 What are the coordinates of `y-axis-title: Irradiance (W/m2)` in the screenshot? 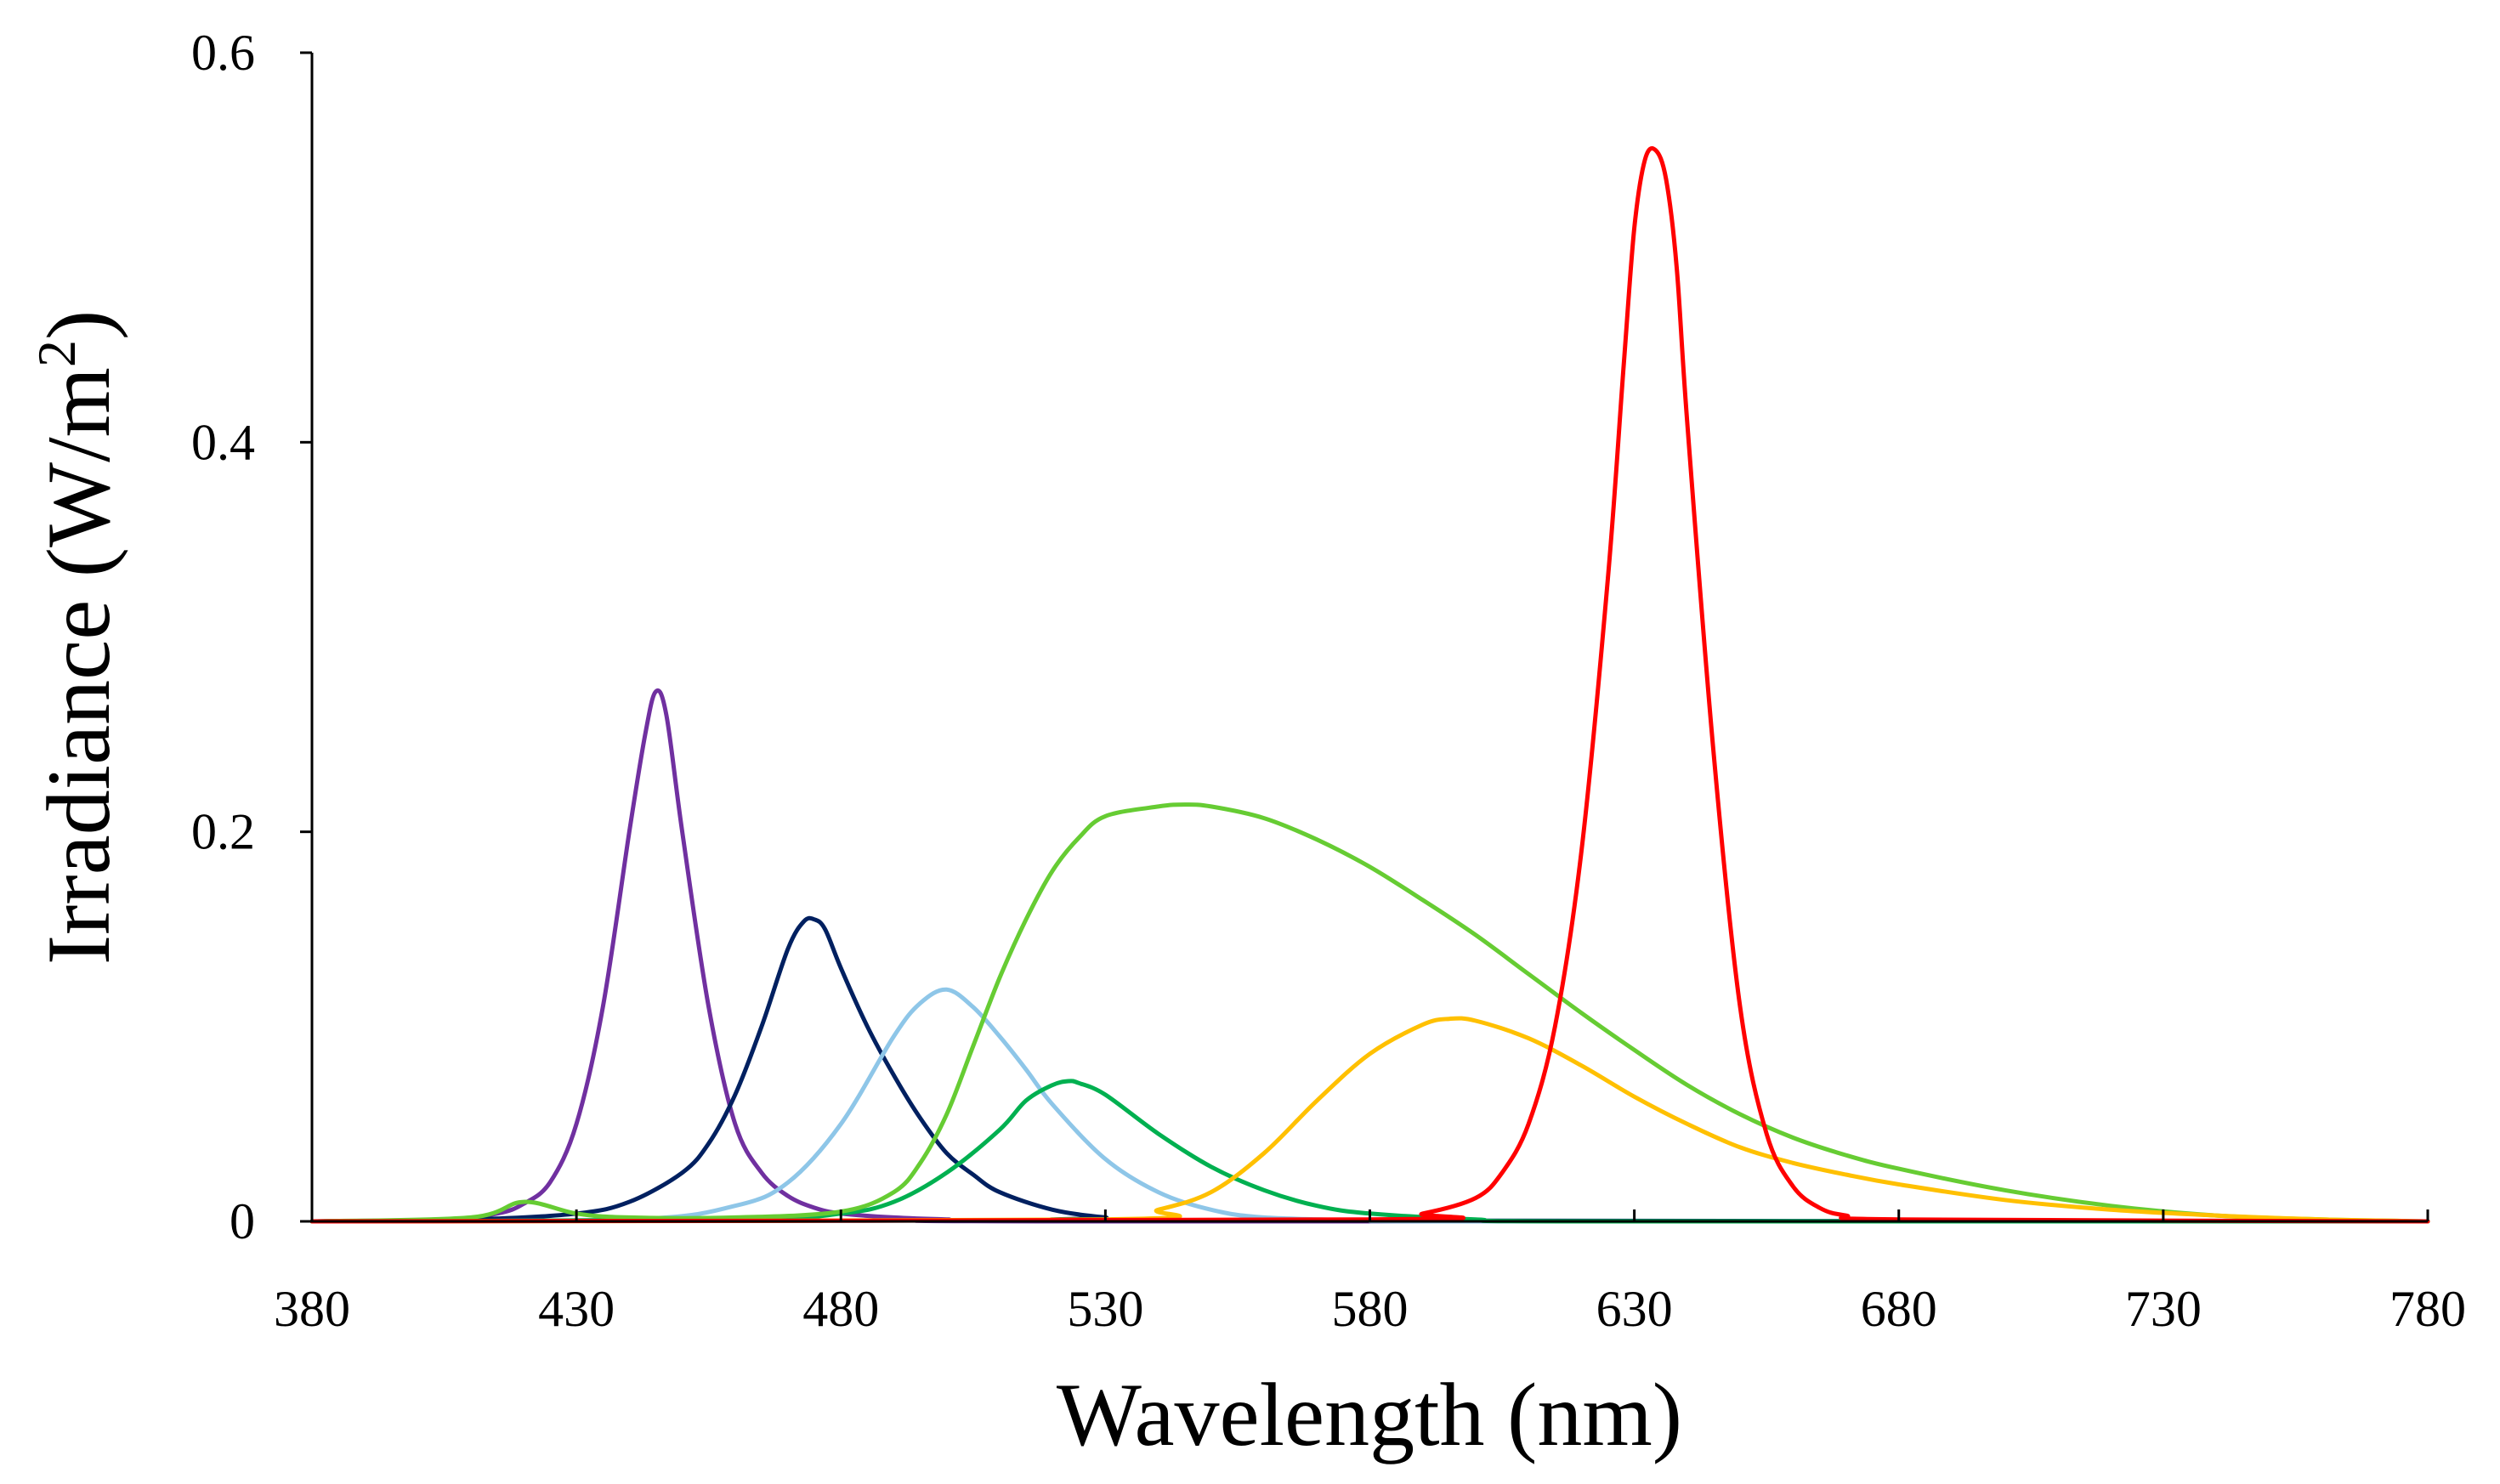 It's located at (77, 638).